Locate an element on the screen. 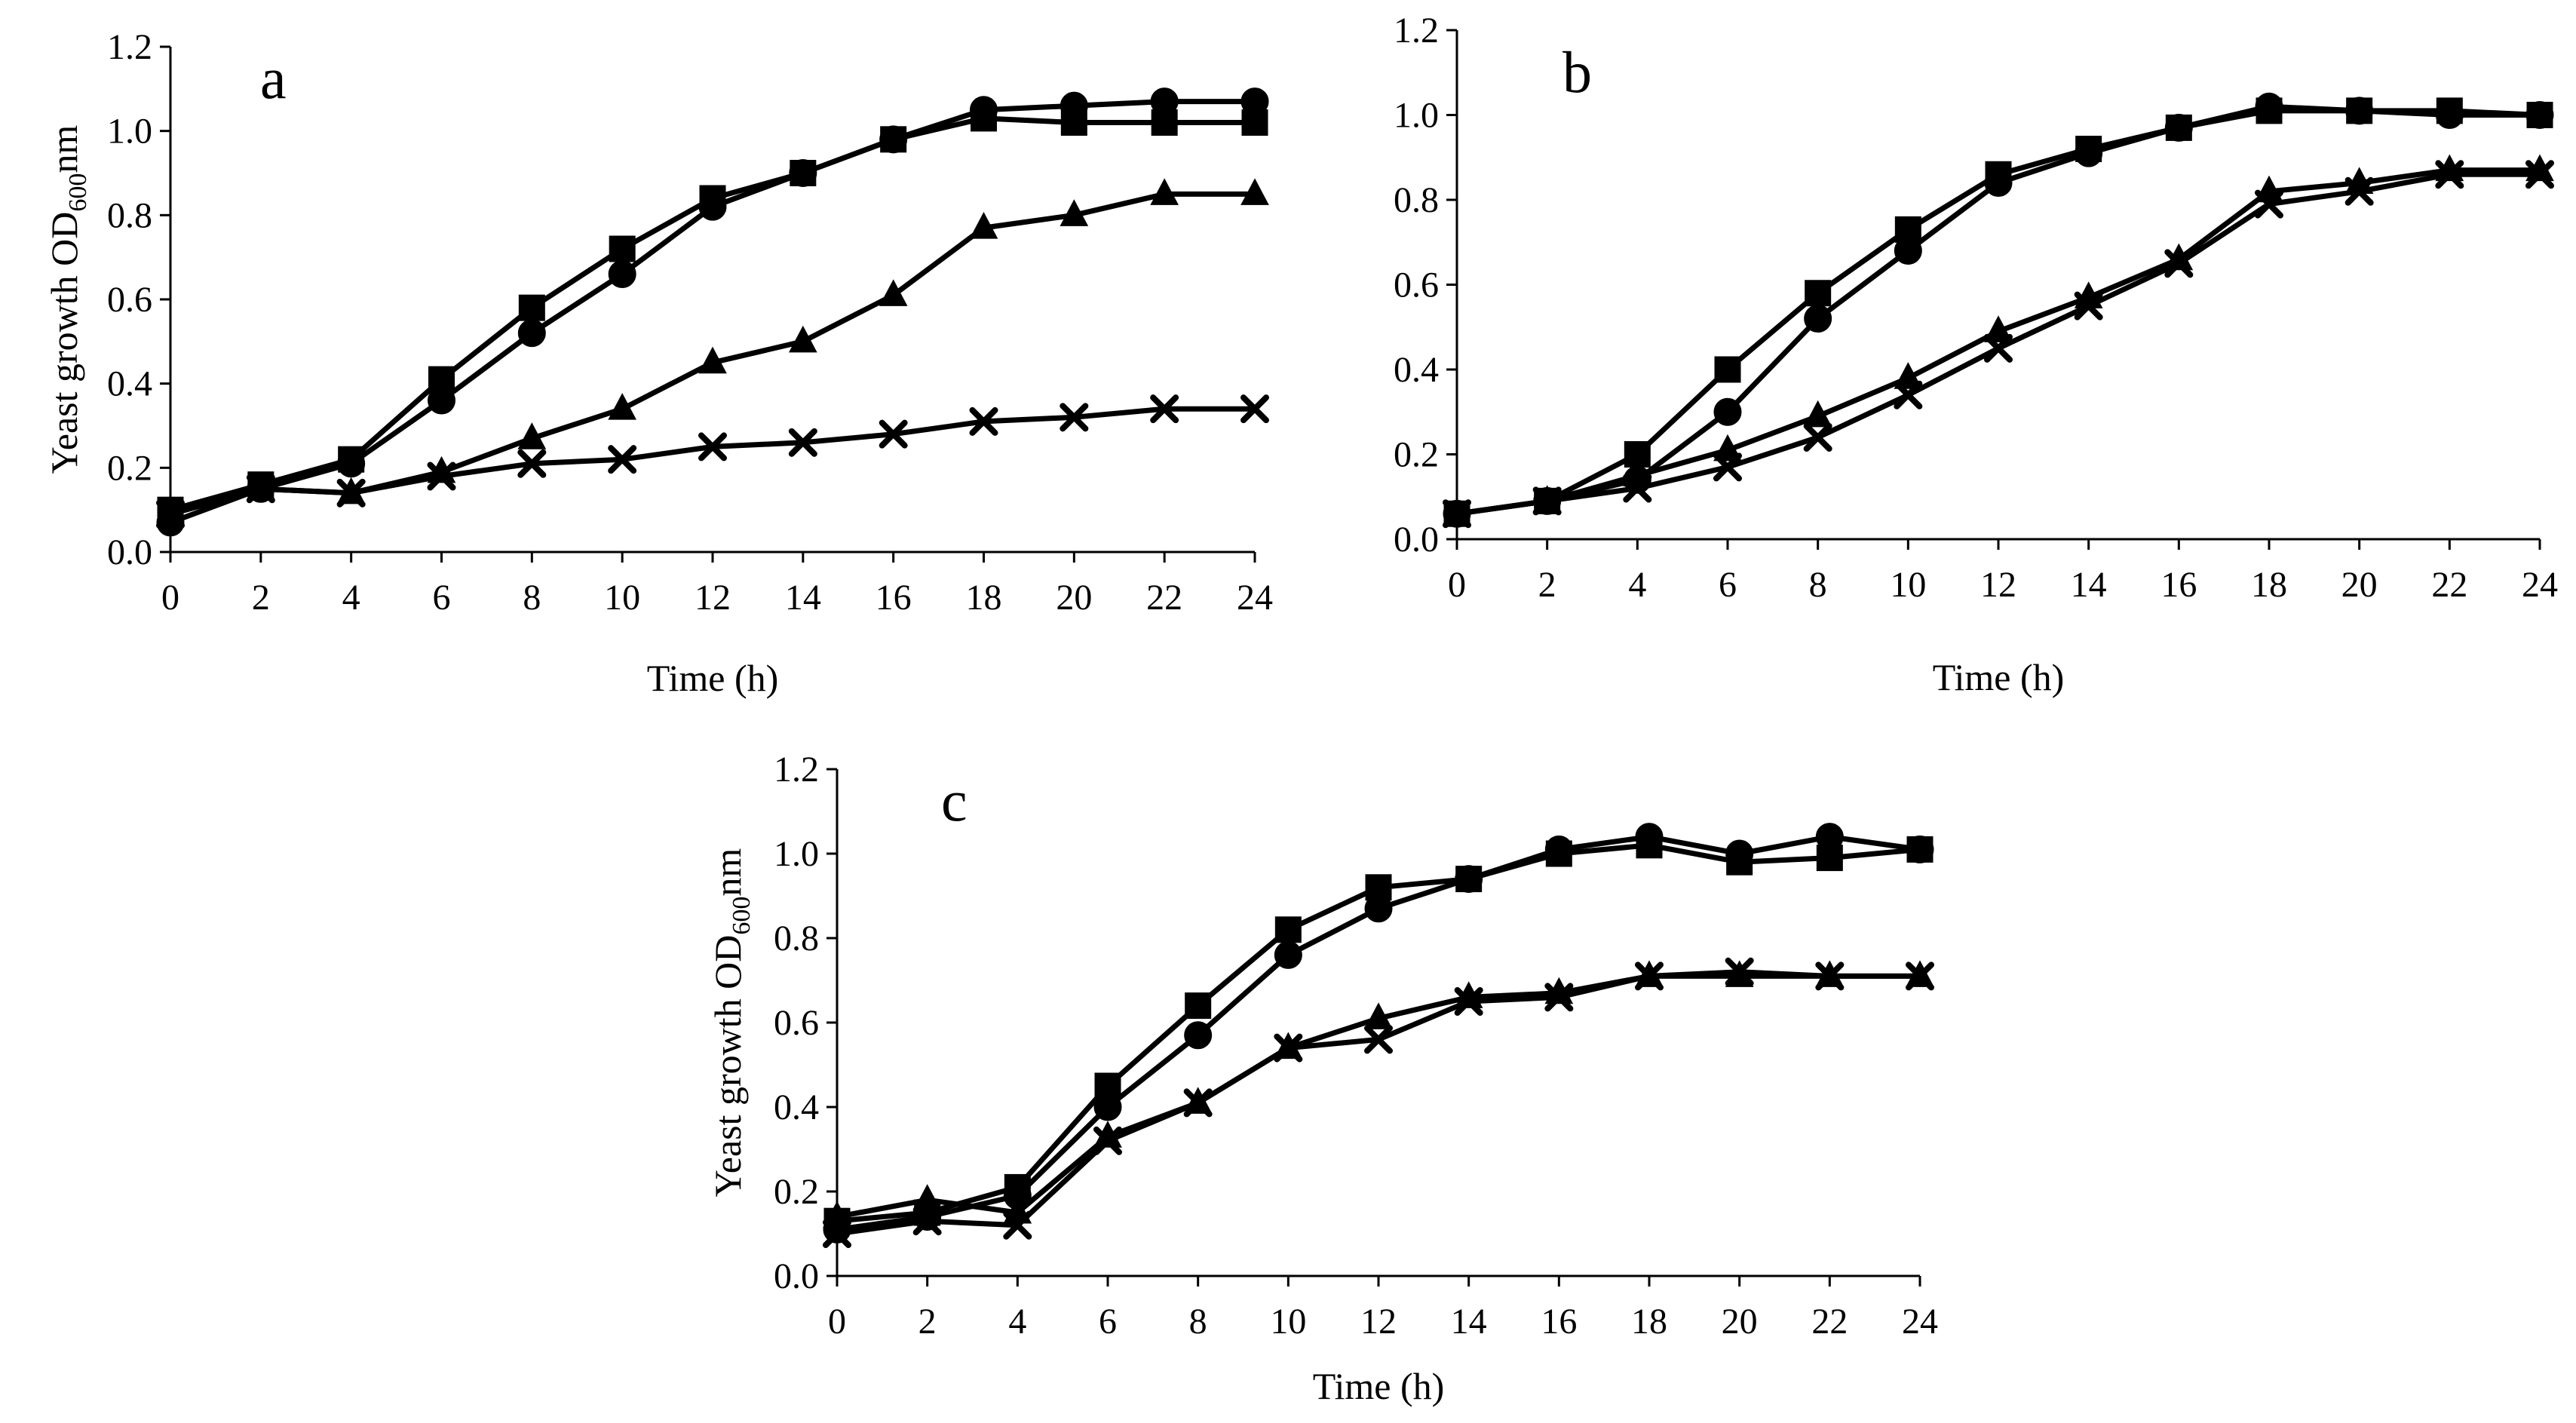 The height and width of the screenshot is (1423, 2576). series-line-cross is located at coordinates (712, 461).